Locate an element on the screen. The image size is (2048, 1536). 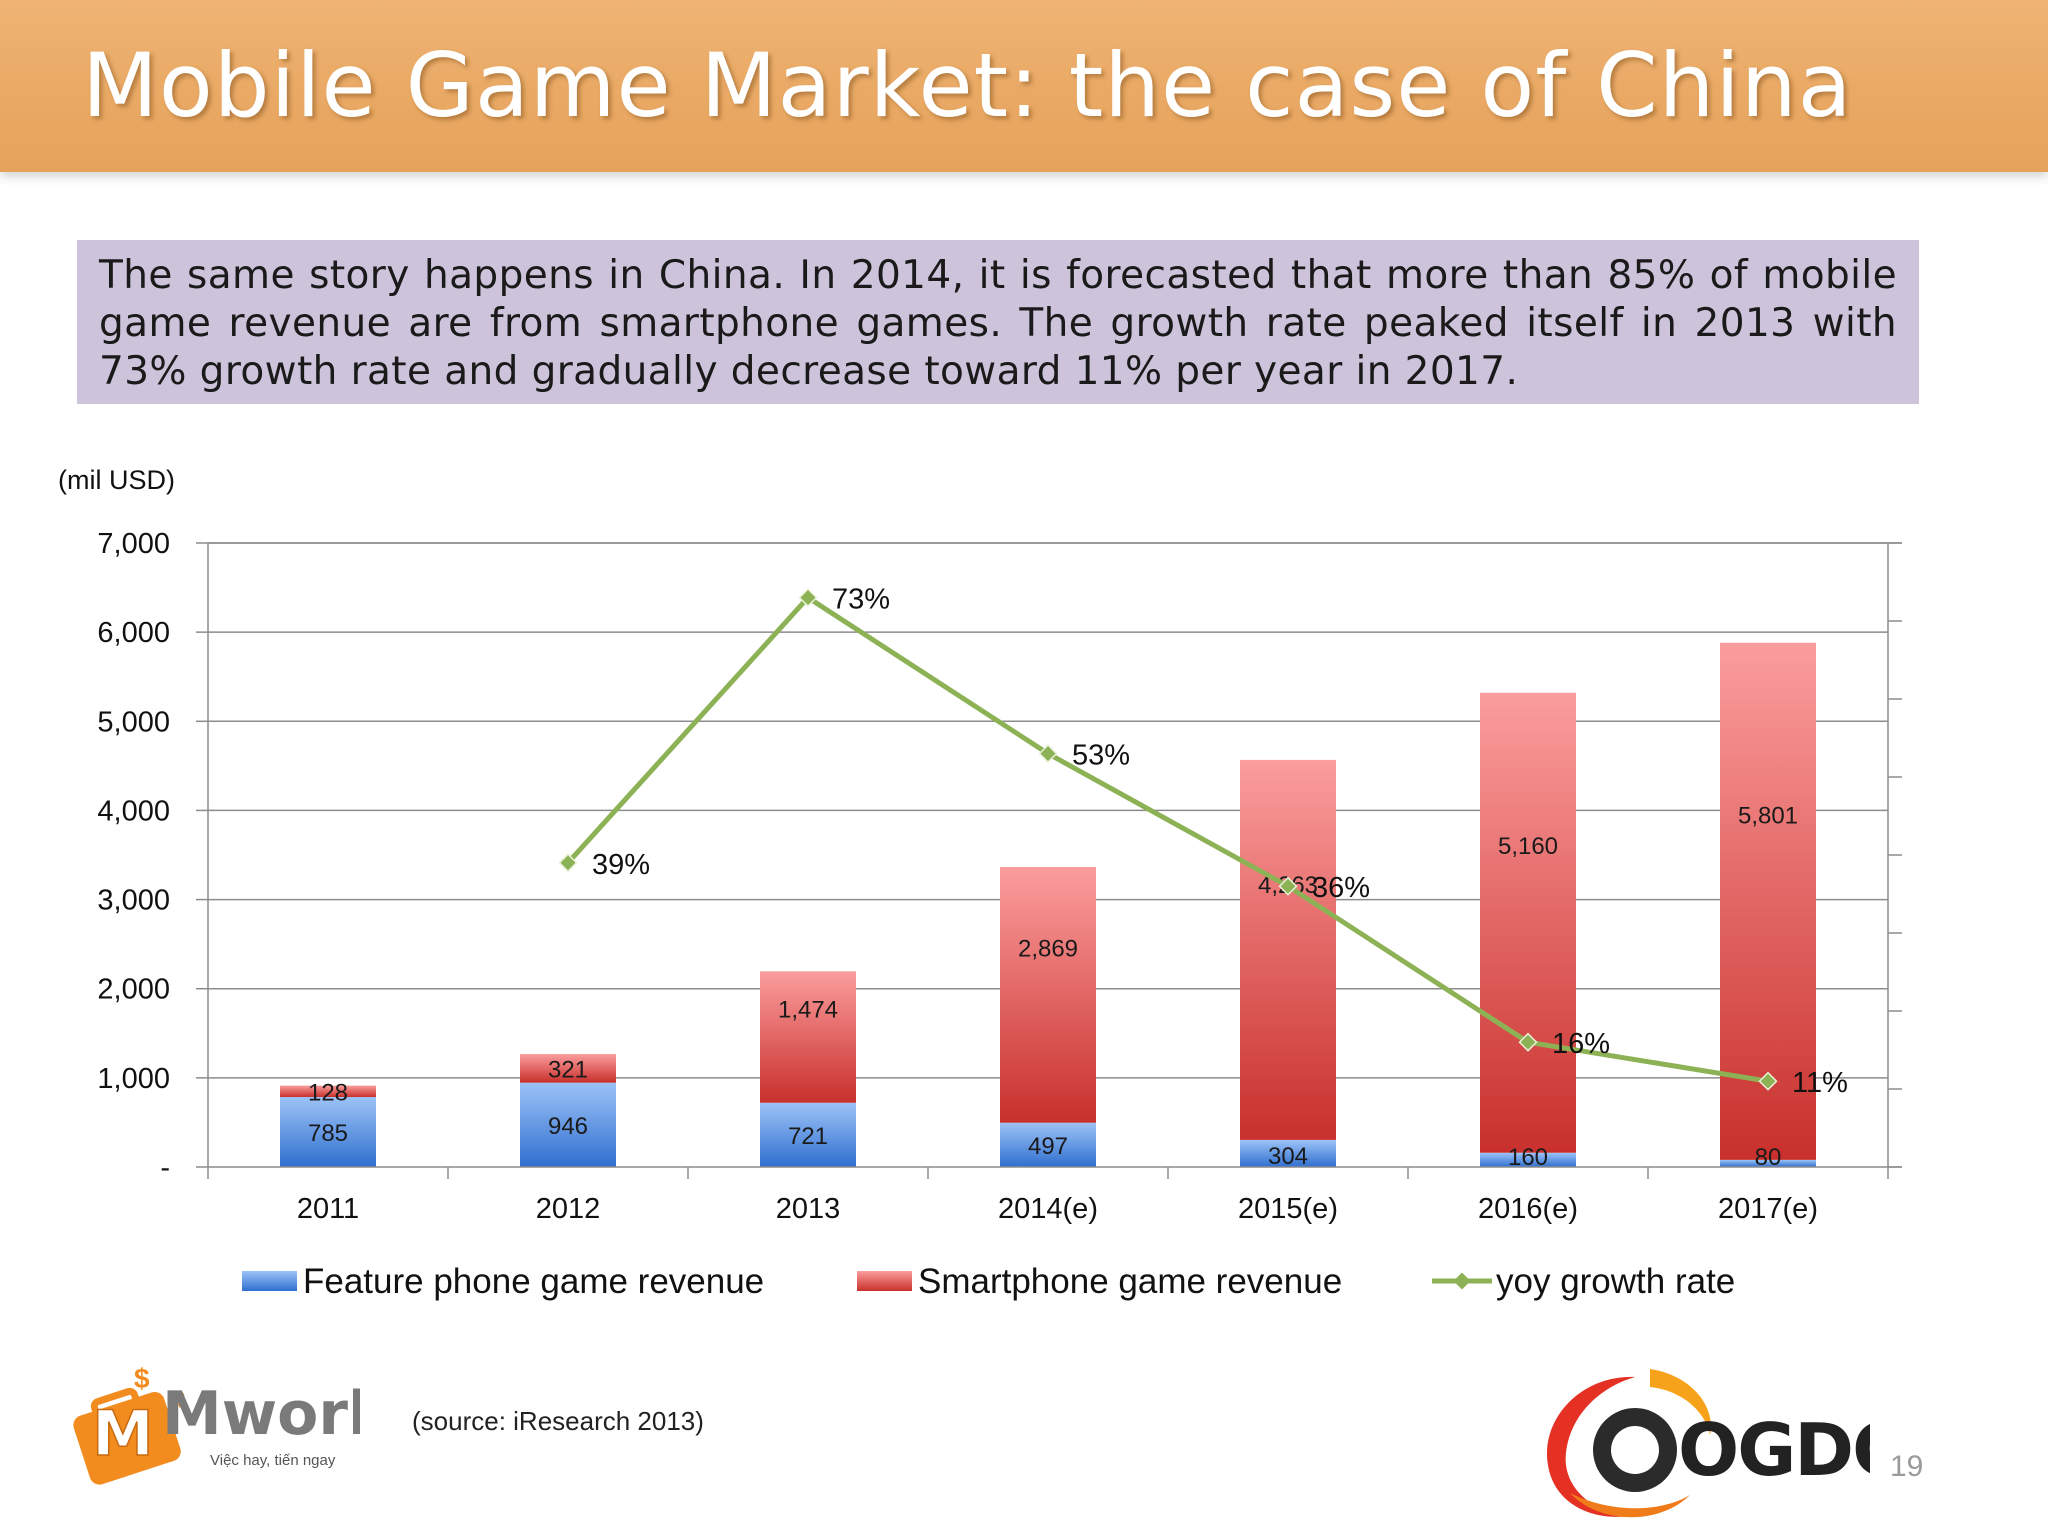
mwork-wordmark: Mwork is located at coordinates (261, 1414).